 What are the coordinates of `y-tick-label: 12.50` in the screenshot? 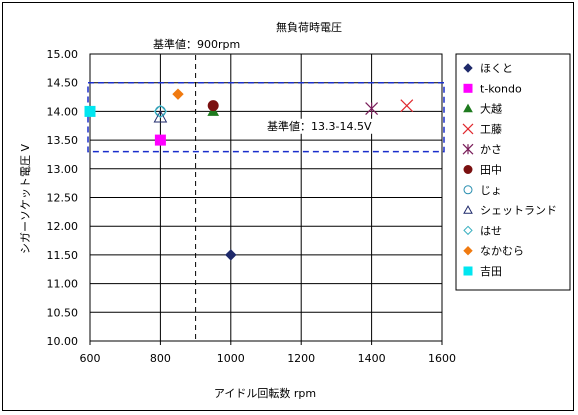 It's located at (63, 198).